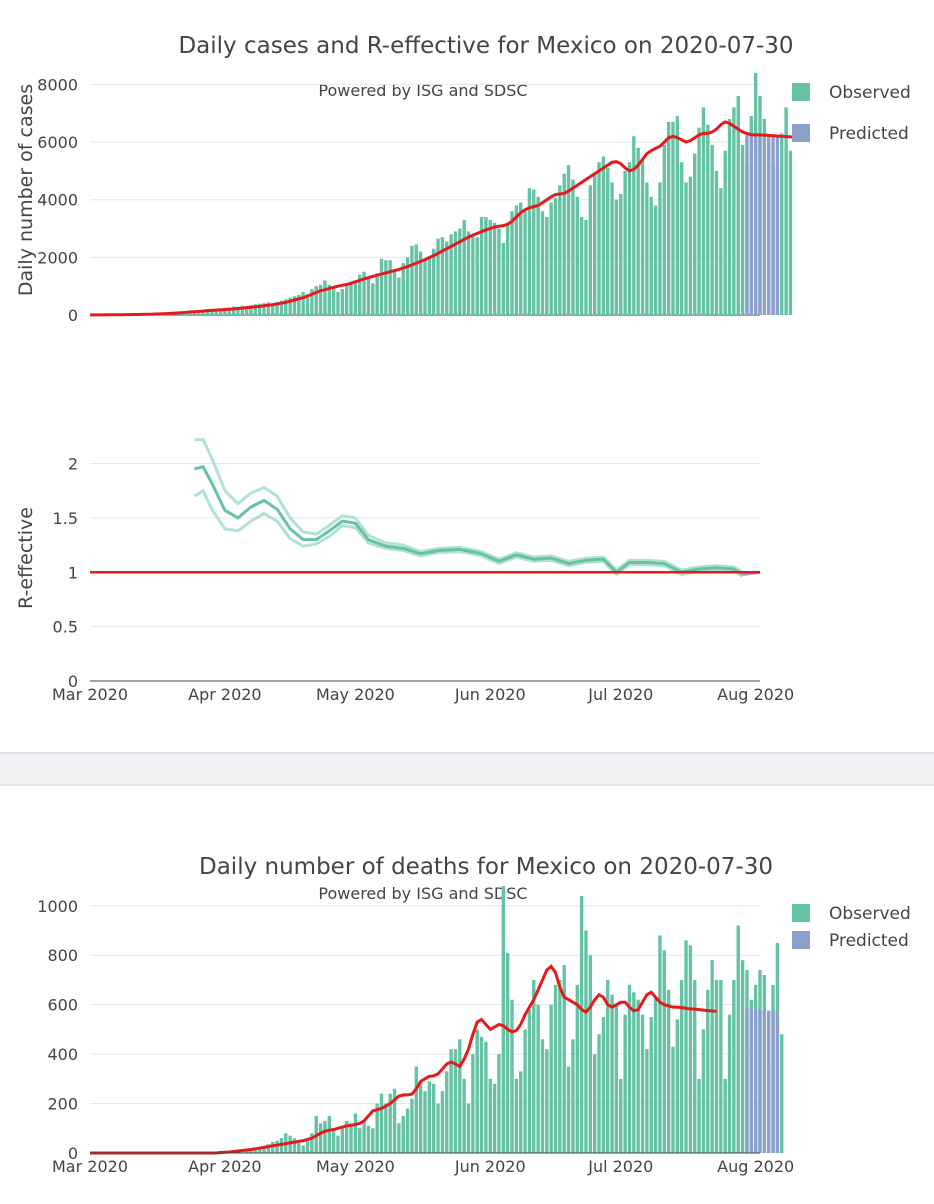  What do you see at coordinates (73, 315) in the screenshot?
I see `y-tick-label: 0` at bounding box center [73, 315].